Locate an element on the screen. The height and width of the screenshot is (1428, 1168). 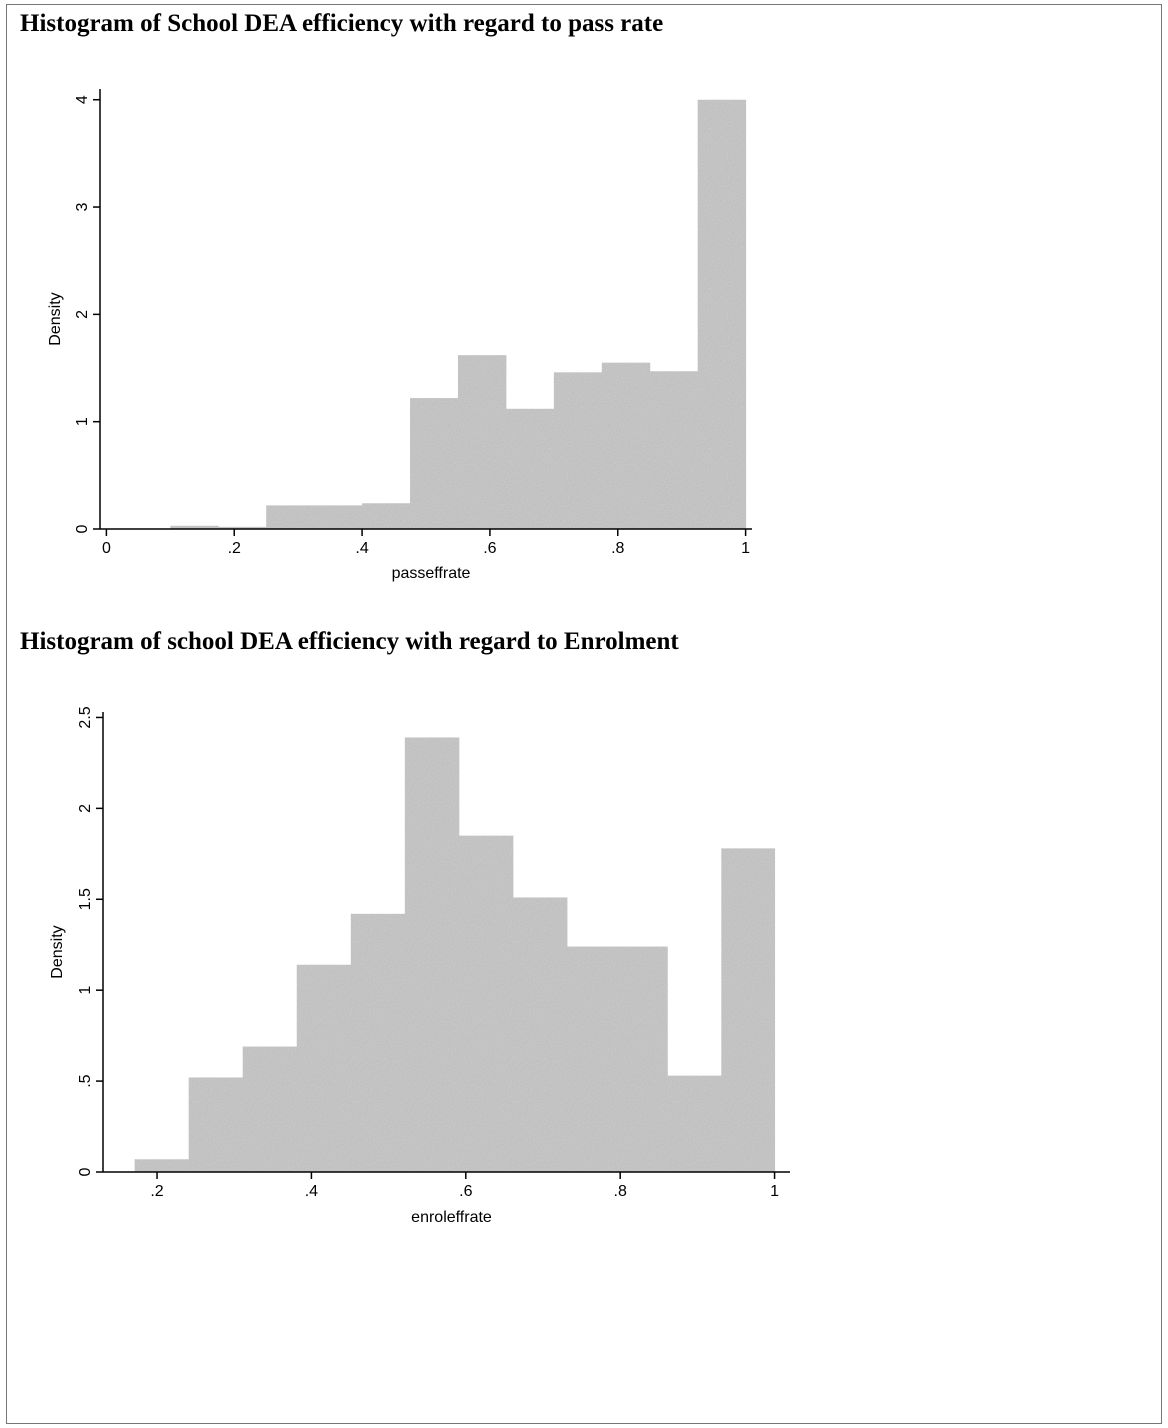
y-tick-label: 1.5 is located at coordinates (85, 899).